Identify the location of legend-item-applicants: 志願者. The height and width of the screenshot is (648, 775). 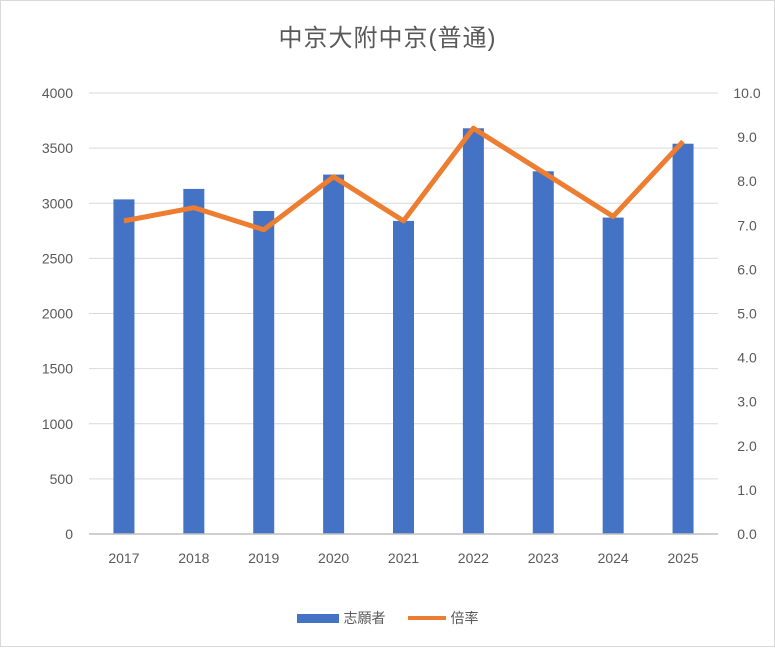
(341, 618).